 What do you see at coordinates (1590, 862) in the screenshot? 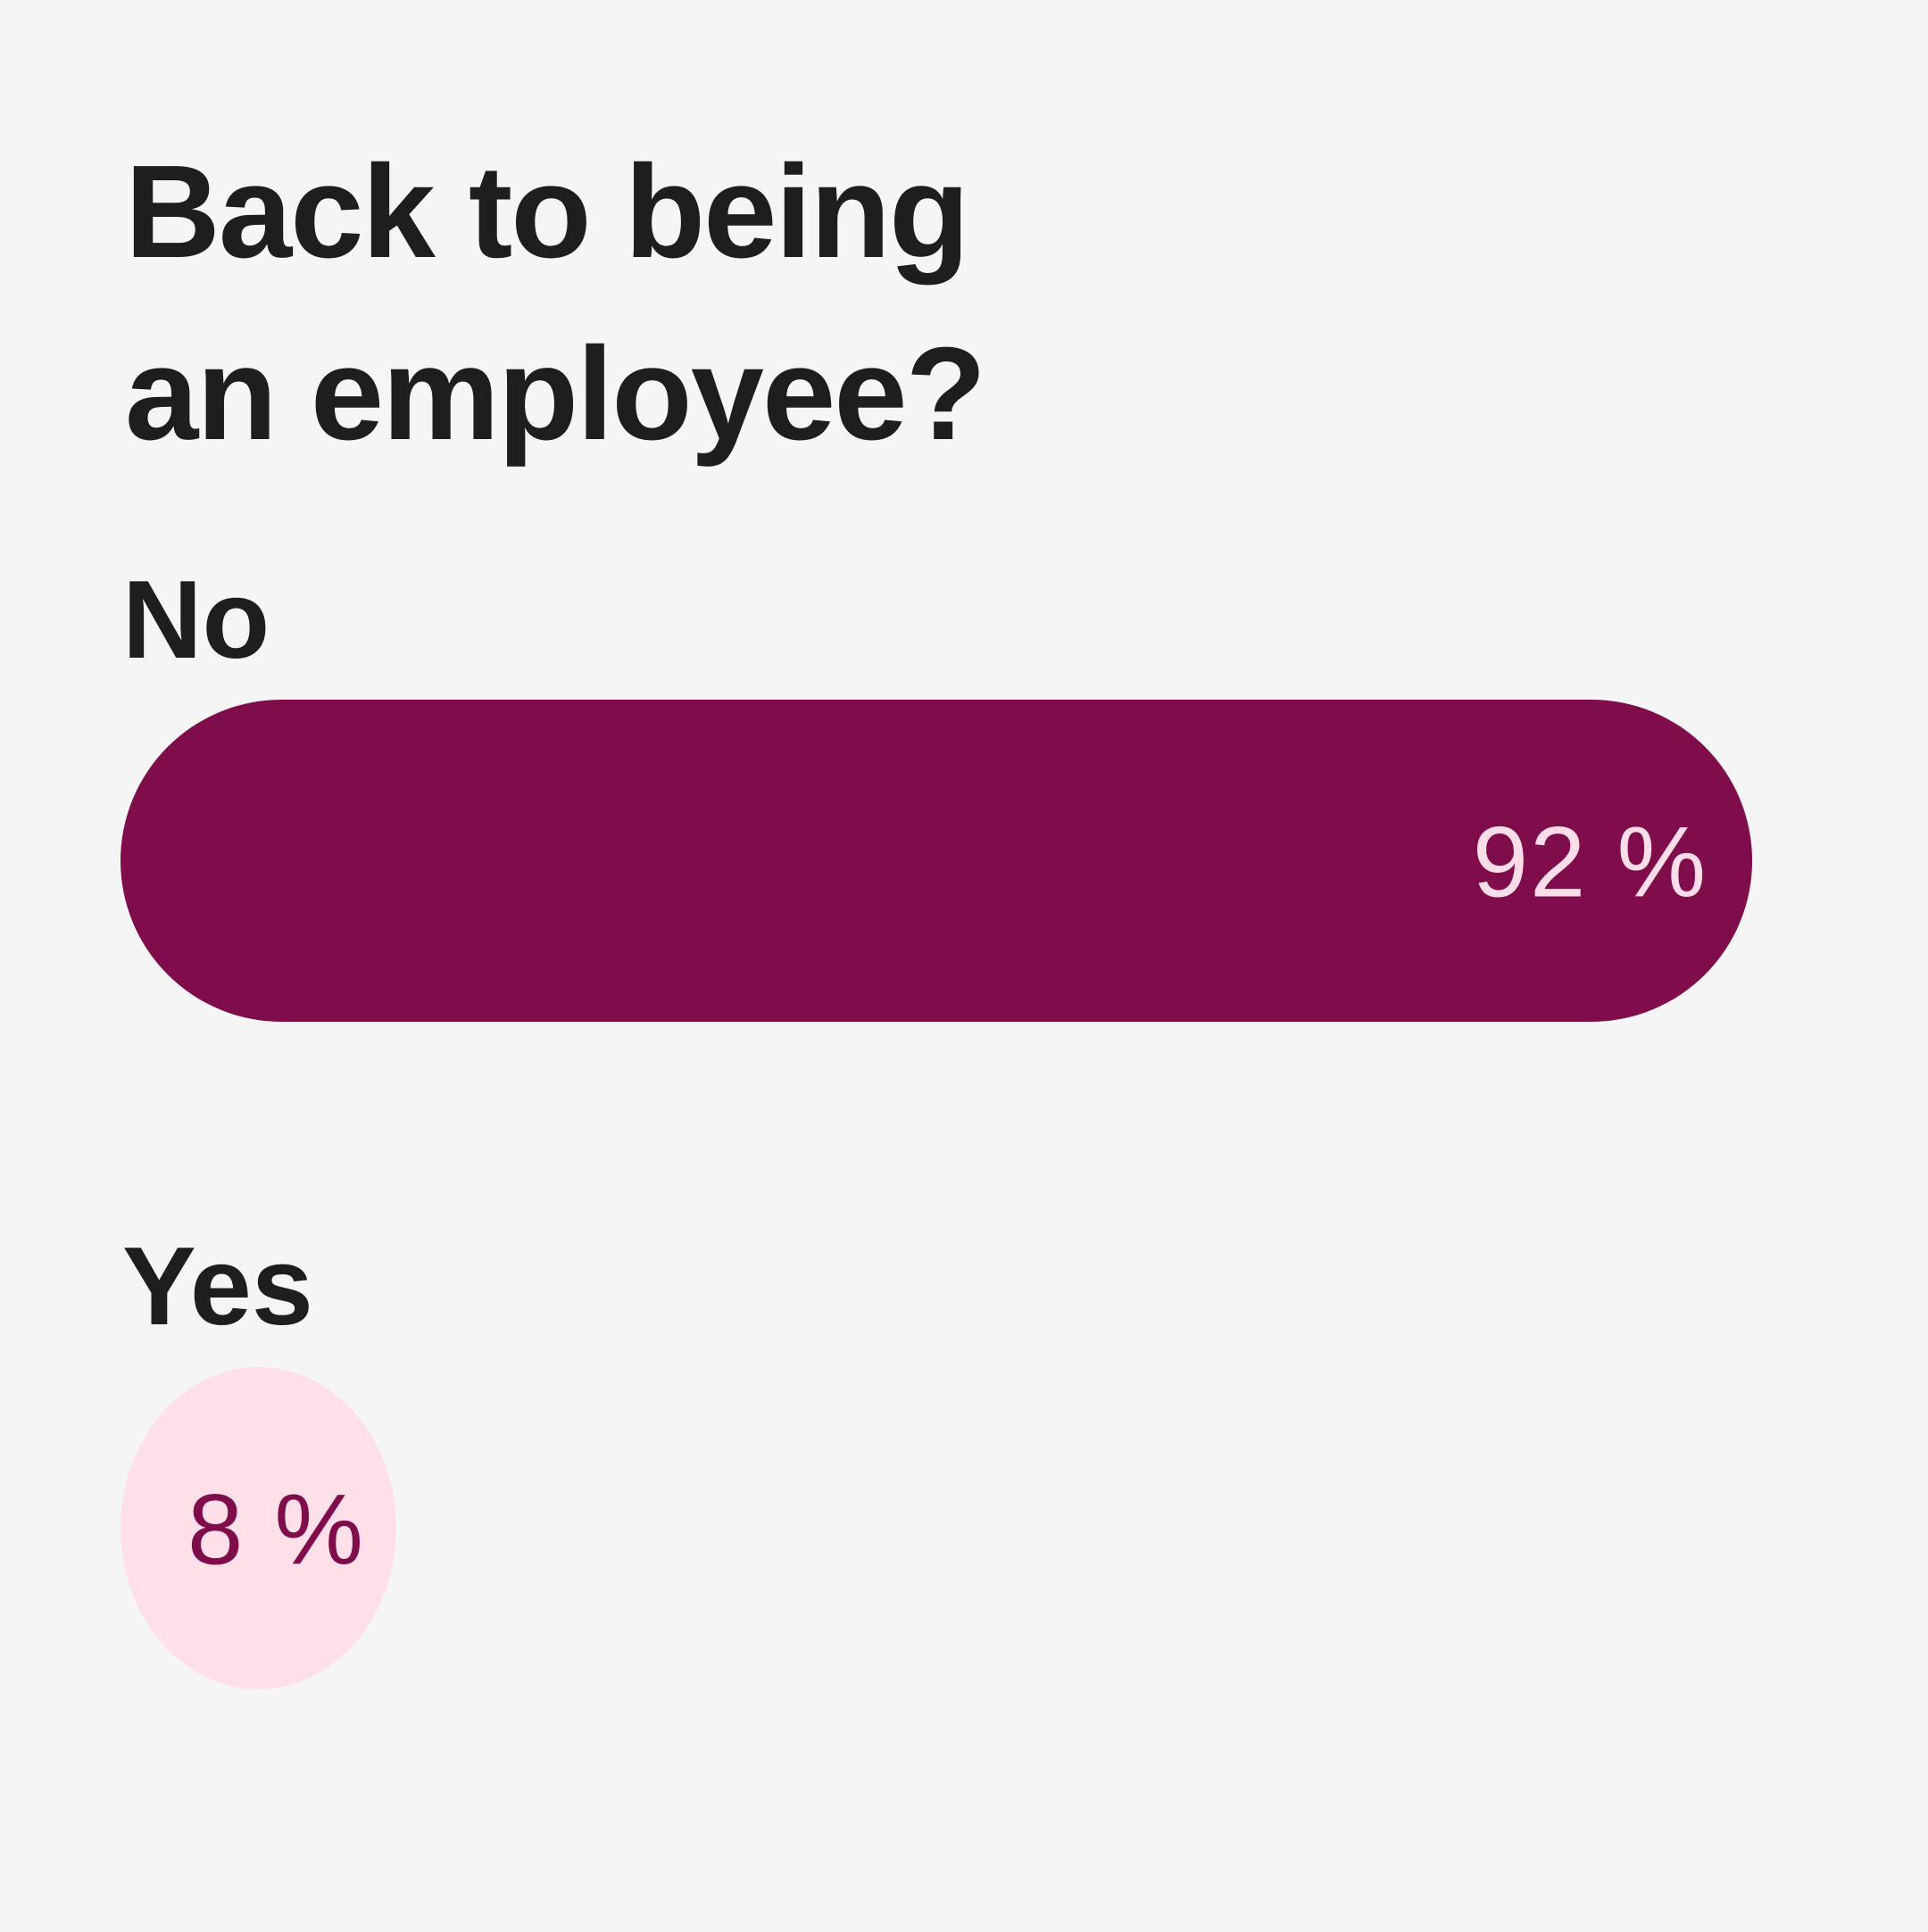
I see `value-label: 92 %` at bounding box center [1590, 862].